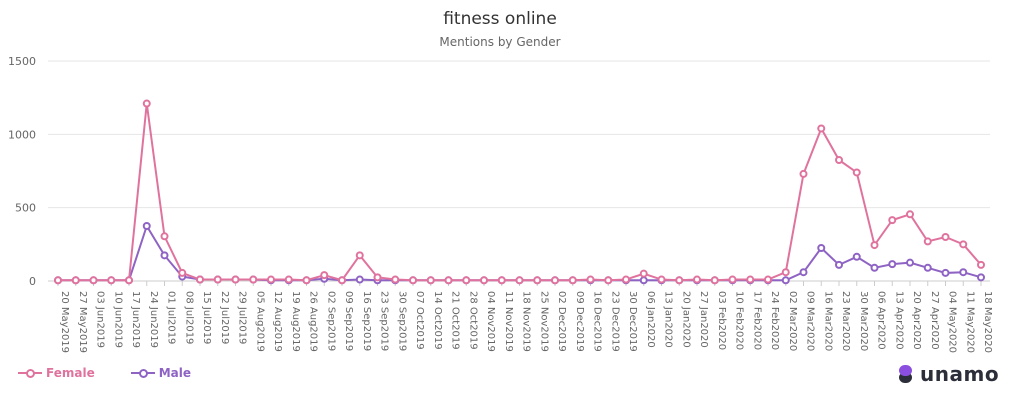  Describe the element at coordinates (117, 319) in the screenshot. I see `x-tick-label: 10 Jun2019` at that location.